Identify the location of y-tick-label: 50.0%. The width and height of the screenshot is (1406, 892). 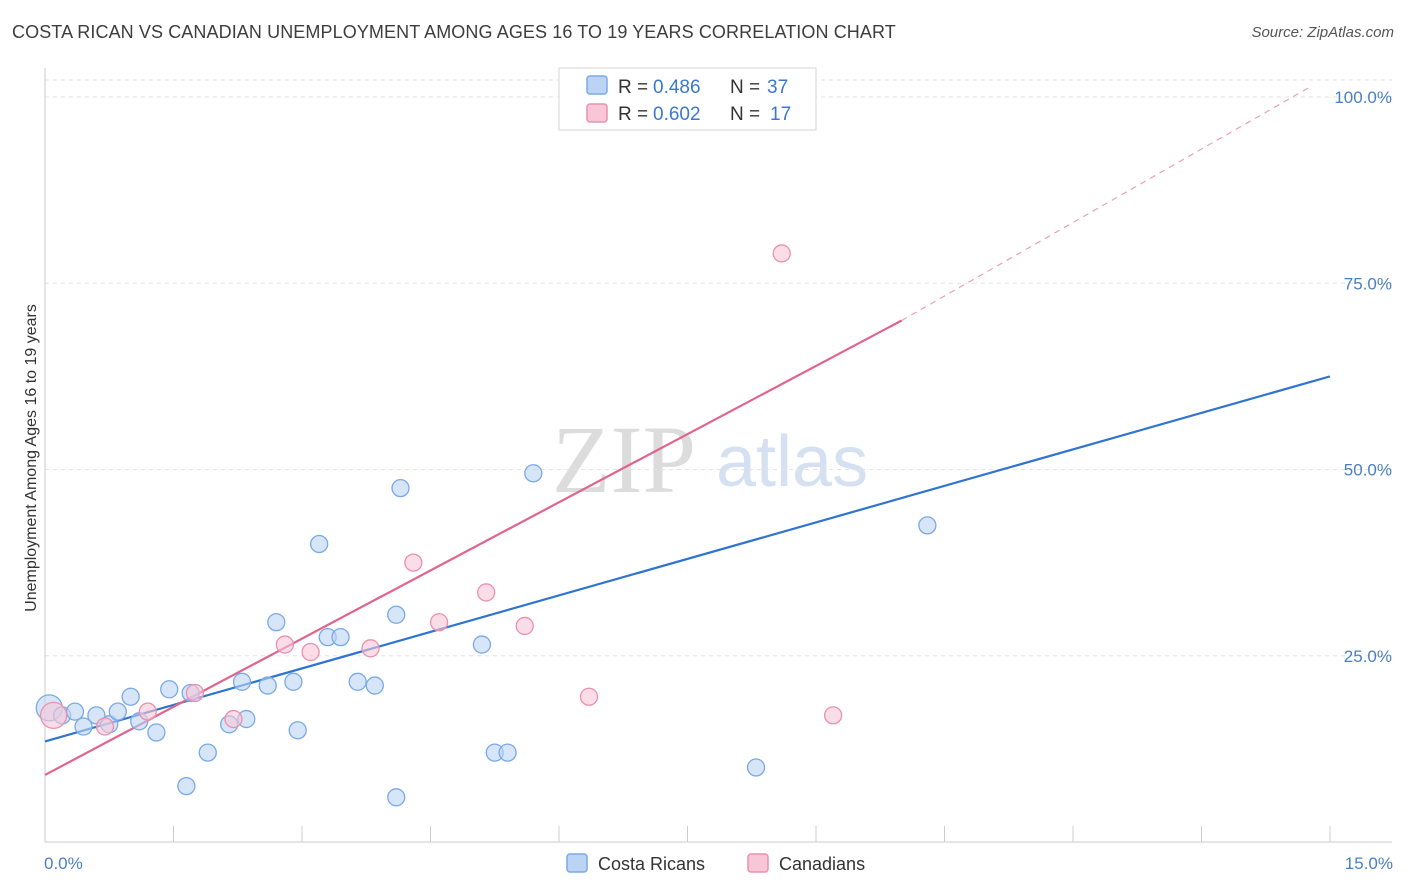
(1368, 470).